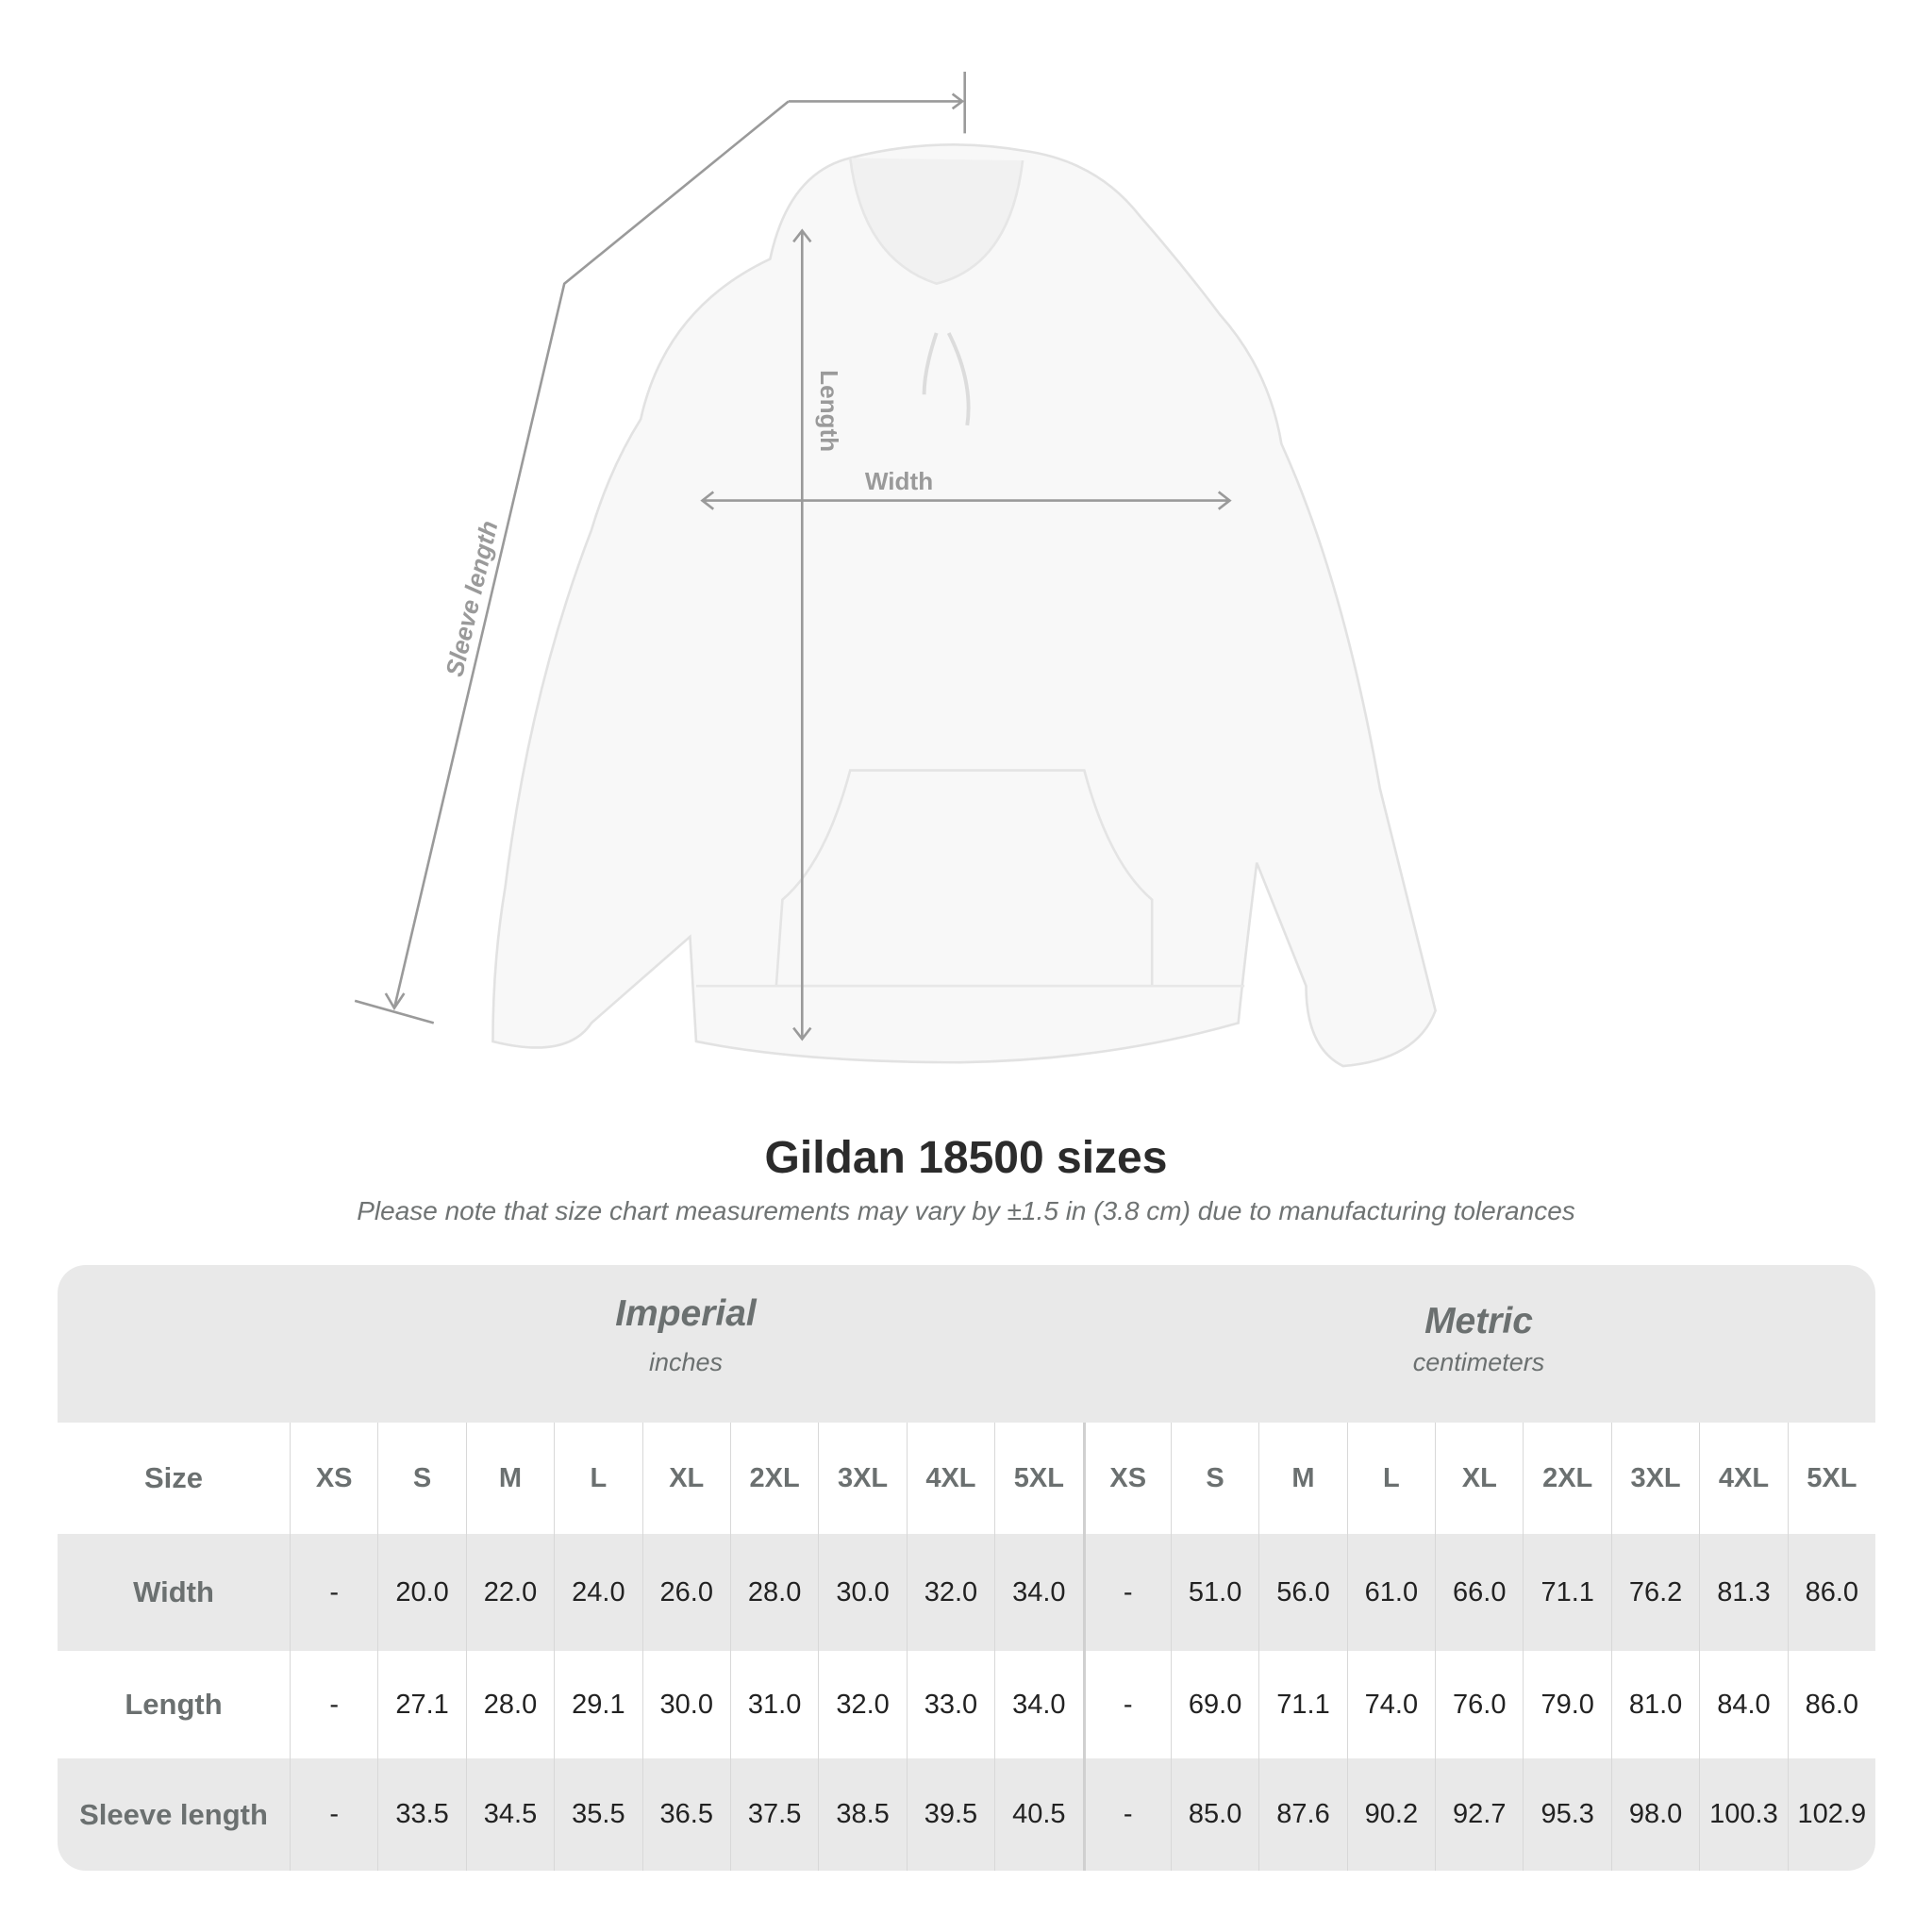 The height and width of the screenshot is (1932, 1932). Describe the element at coordinates (510, 1814) in the screenshot. I see `value-cell: 34.5` at that location.